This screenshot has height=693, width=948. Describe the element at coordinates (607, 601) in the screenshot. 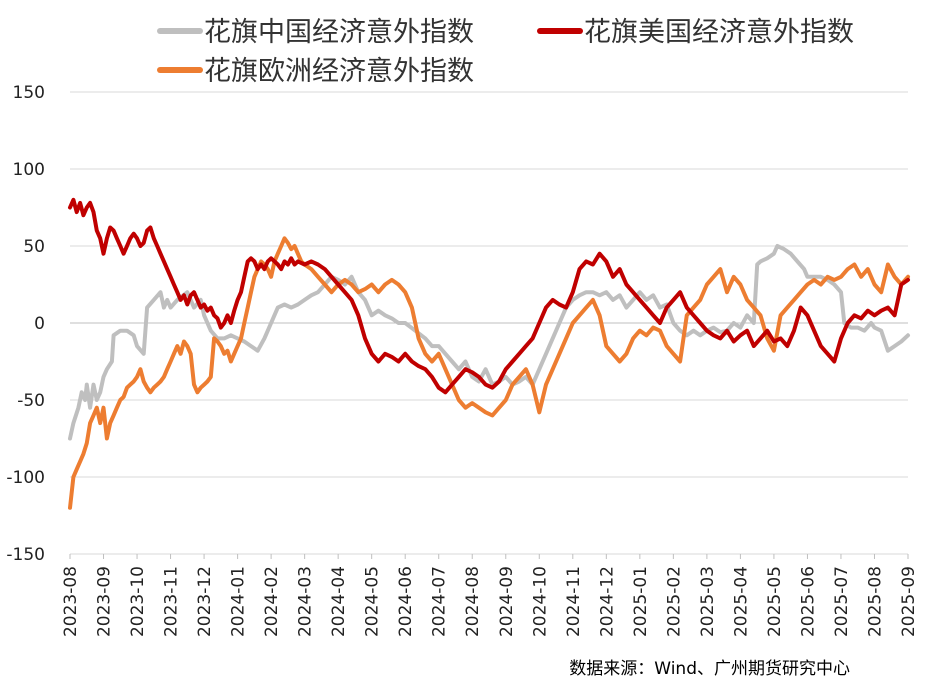

I see `x-tick-label: 2024-12` at that location.